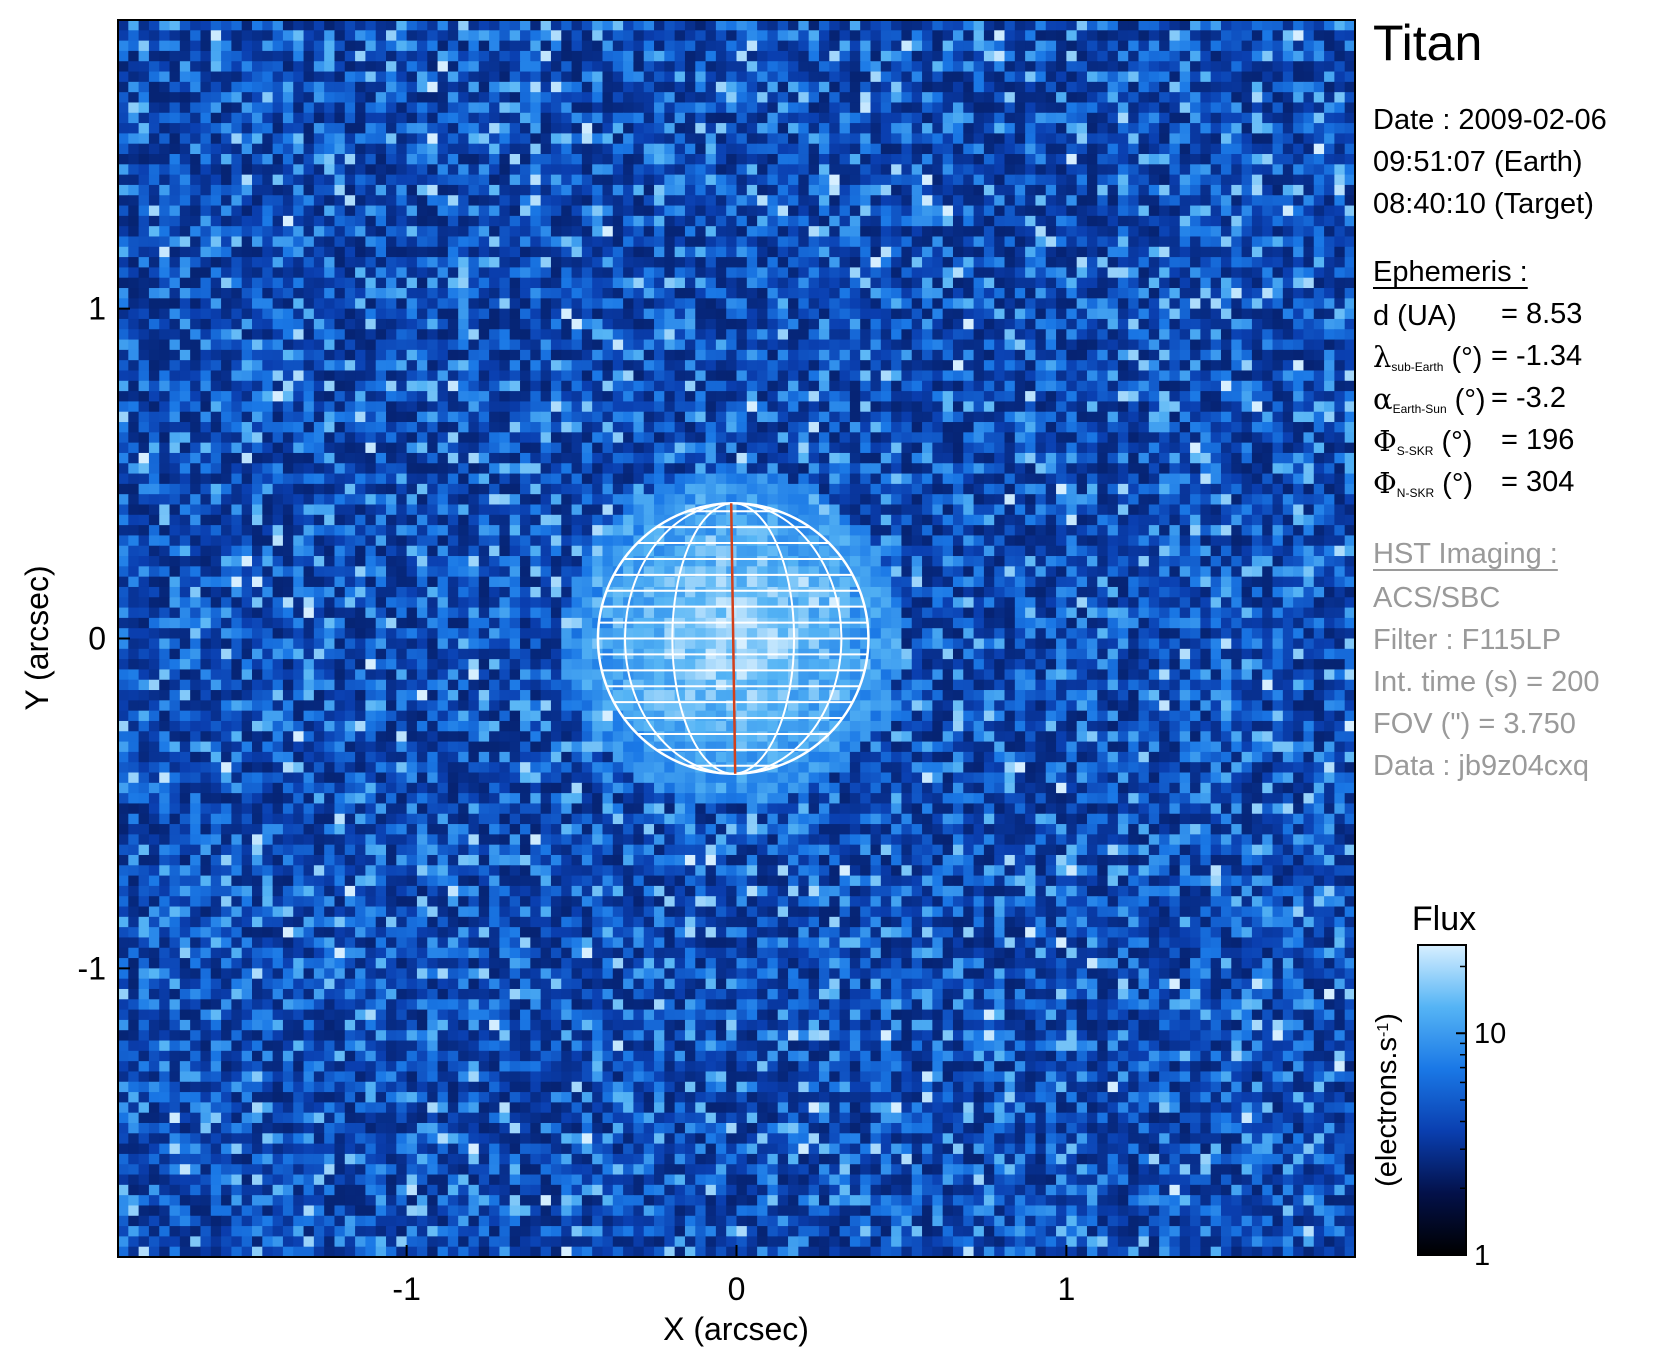  I want to click on hst-item: Data : jb9z04cxq, so click(1481, 766).